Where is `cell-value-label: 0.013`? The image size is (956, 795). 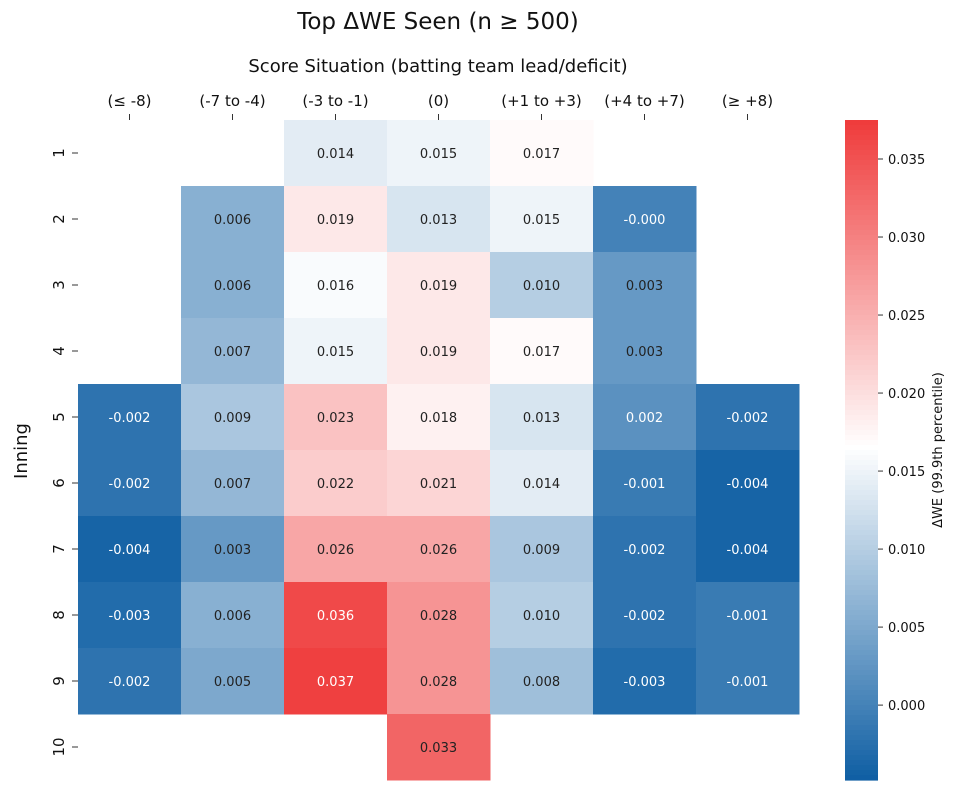
cell-value-label: 0.013 is located at coordinates (438, 220).